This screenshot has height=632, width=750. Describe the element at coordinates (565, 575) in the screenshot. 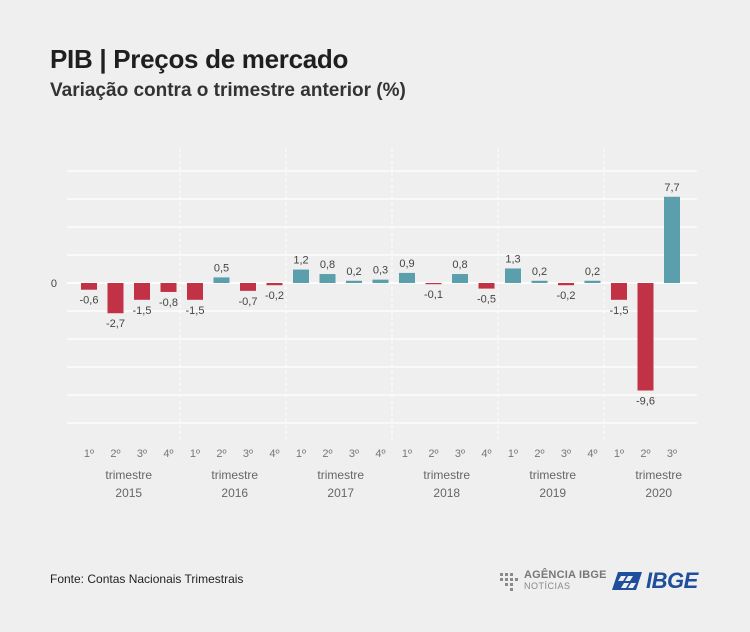

I see `agency-name: AGÊNCIA IBGE` at that location.